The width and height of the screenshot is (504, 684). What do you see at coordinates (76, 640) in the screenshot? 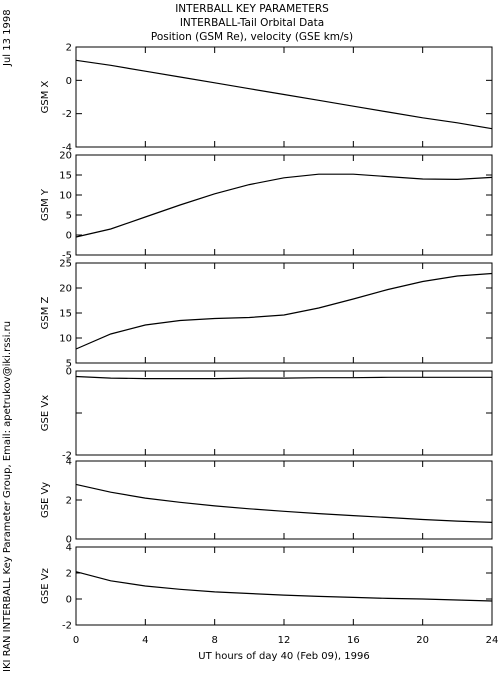
I see `x-tick-label: 0` at bounding box center [76, 640].